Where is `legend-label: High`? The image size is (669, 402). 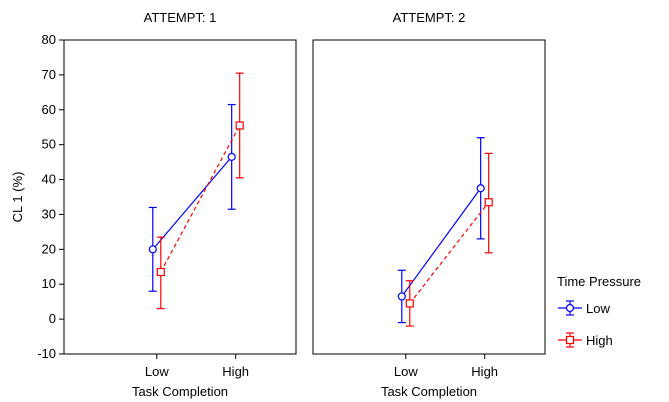 legend-label: High is located at coordinates (599, 340).